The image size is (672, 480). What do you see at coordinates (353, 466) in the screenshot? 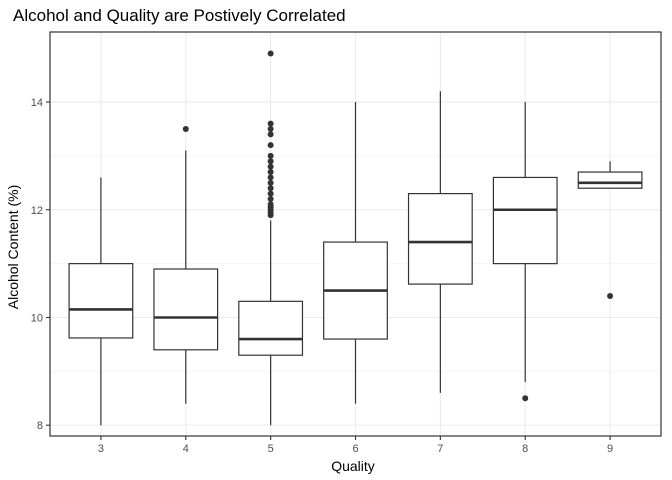
I see `x-axis-title: Quality` at bounding box center [353, 466].